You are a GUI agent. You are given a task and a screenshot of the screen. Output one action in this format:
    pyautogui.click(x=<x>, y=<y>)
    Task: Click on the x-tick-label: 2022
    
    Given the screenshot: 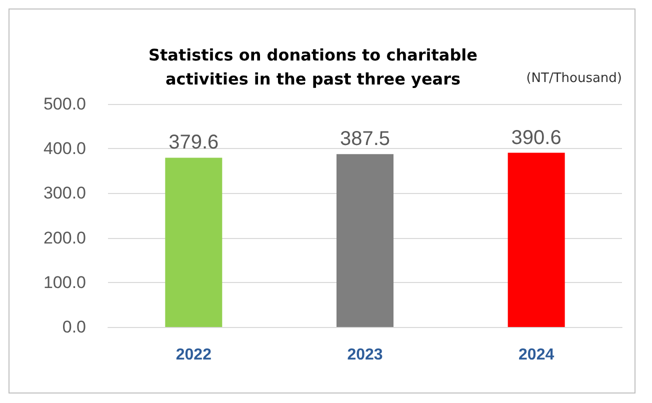 What is the action you would take?
    pyautogui.click(x=194, y=355)
    